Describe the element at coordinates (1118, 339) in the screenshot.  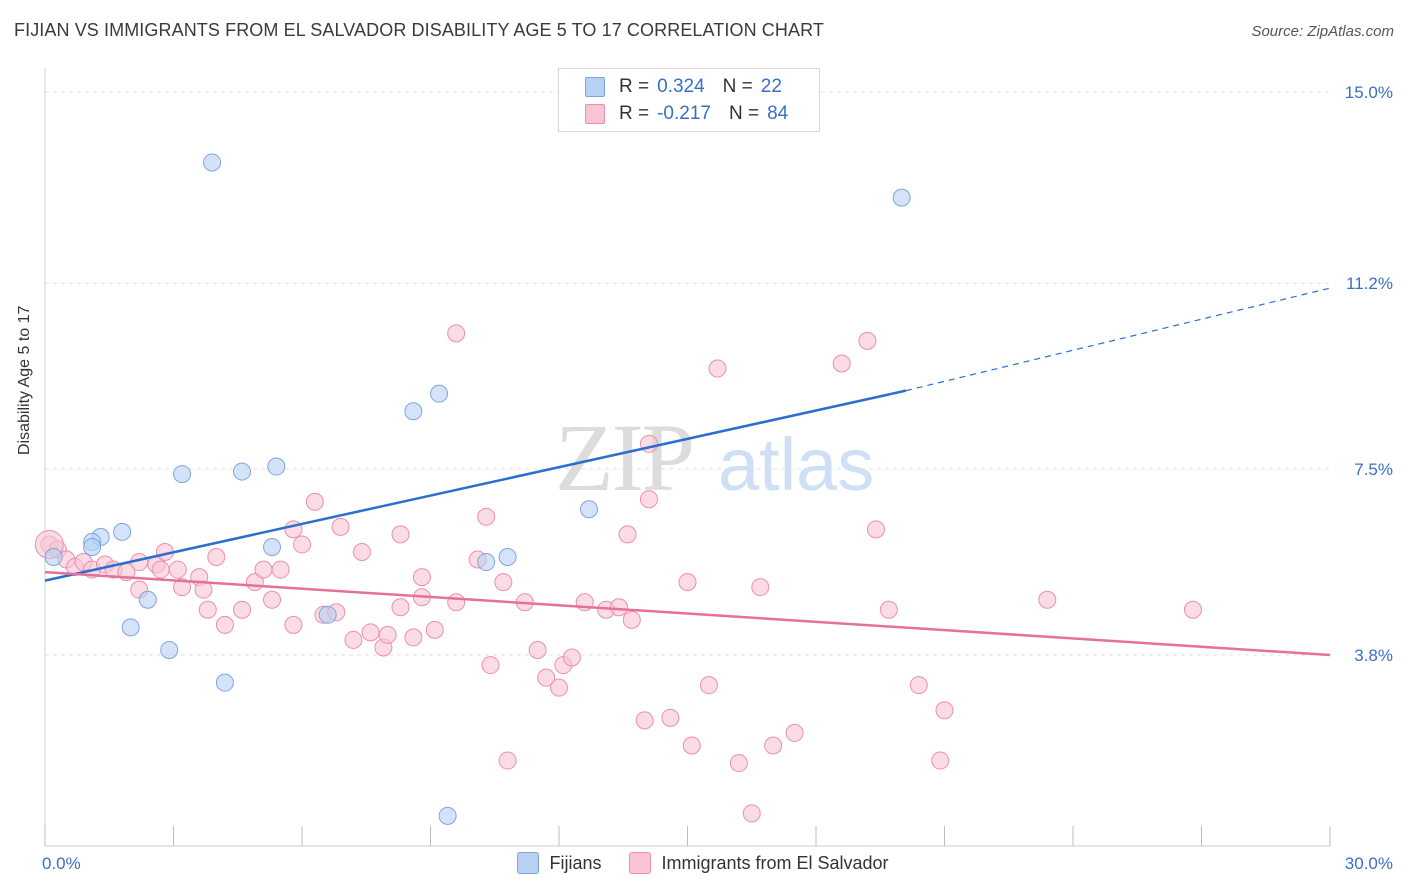
I see `fijian-trend-extension` at that location.